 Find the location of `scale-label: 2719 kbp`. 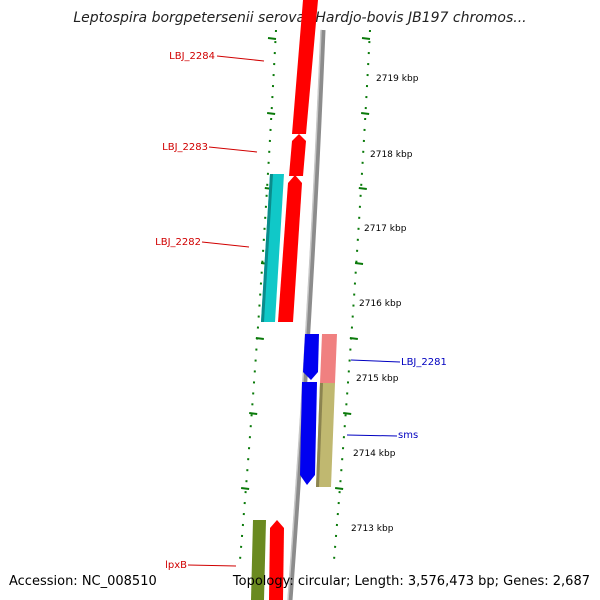

scale-label: 2719 kbp is located at coordinates (397, 79).